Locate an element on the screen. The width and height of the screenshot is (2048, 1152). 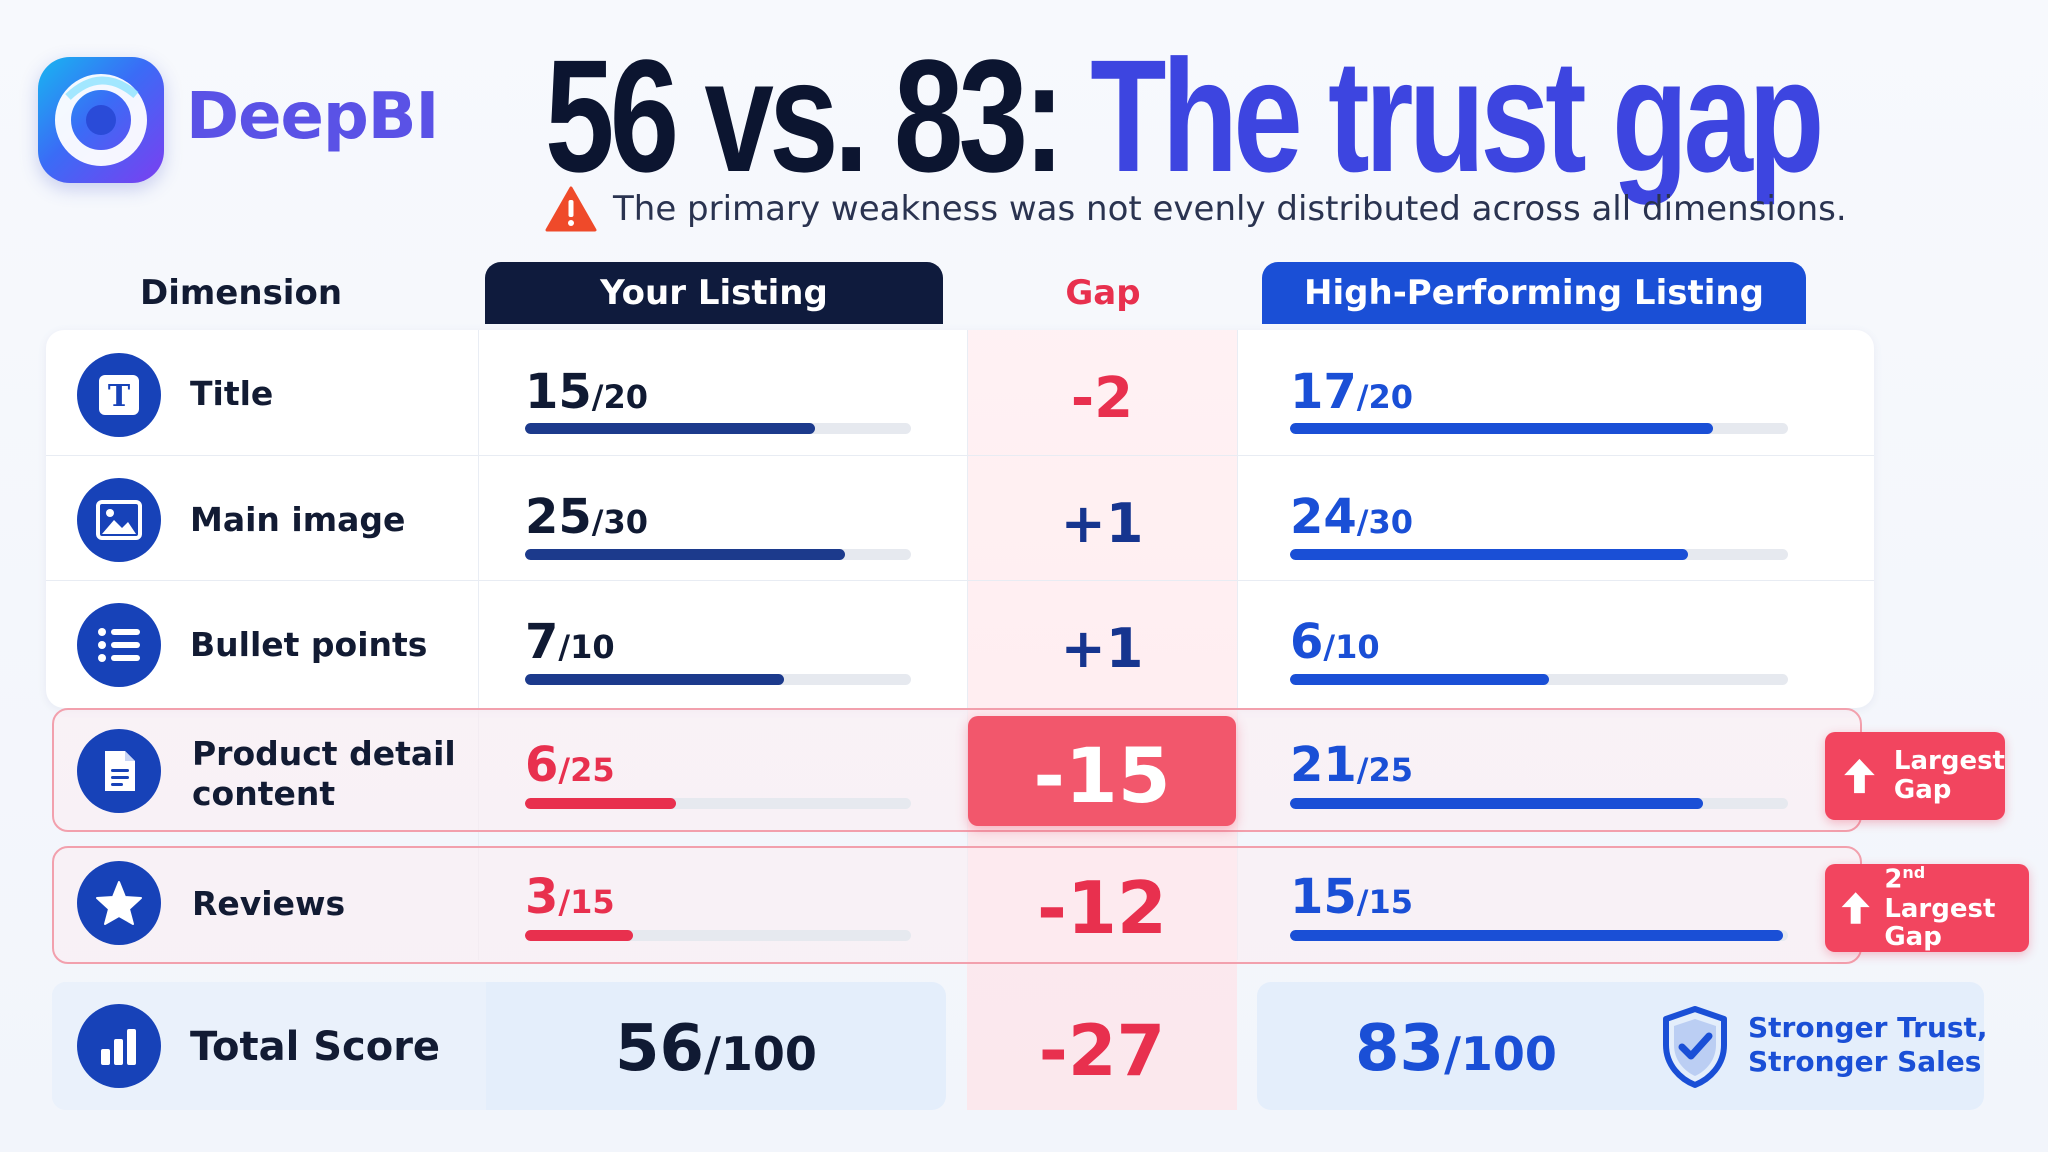
tagline-line: Stronger Sales is located at coordinates (1865, 1061).